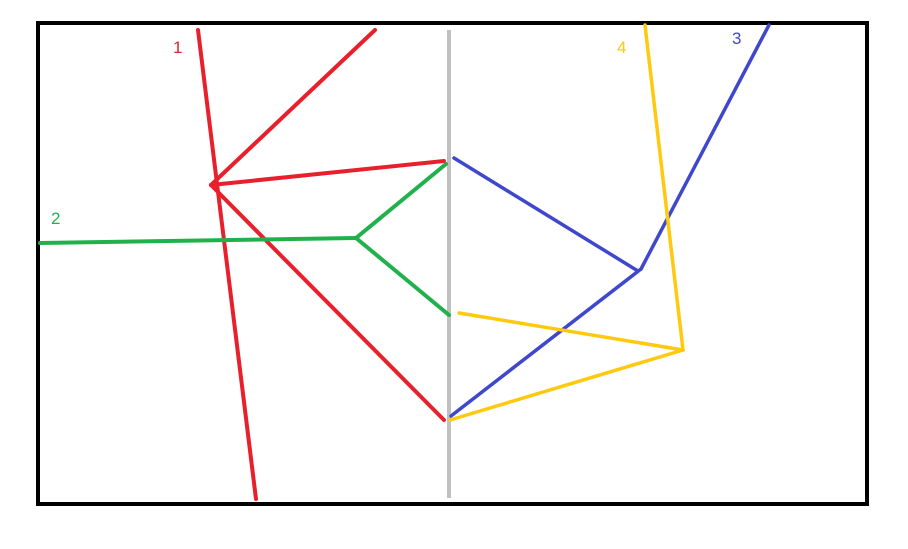 This screenshot has height=549, width=908. What do you see at coordinates (664, 187) in the screenshot?
I see `line-4-main-segment` at bounding box center [664, 187].